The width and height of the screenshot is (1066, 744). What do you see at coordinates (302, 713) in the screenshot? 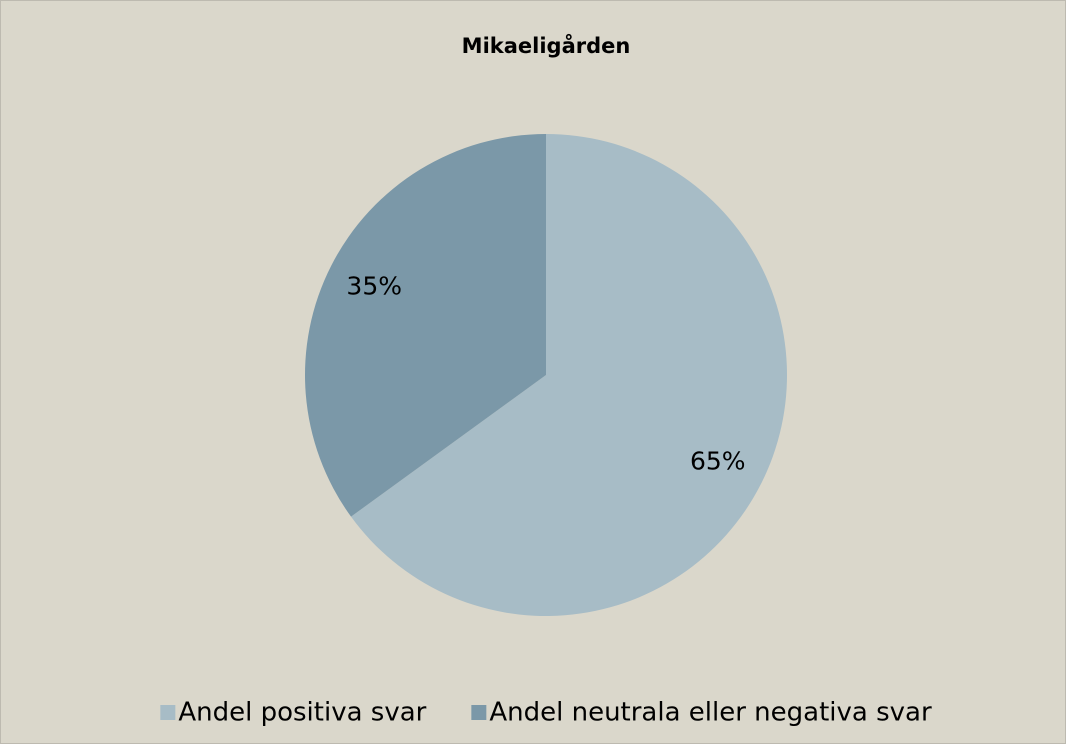
I see `legend-label: Andel positiva svar` at bounding box center [302, 713].